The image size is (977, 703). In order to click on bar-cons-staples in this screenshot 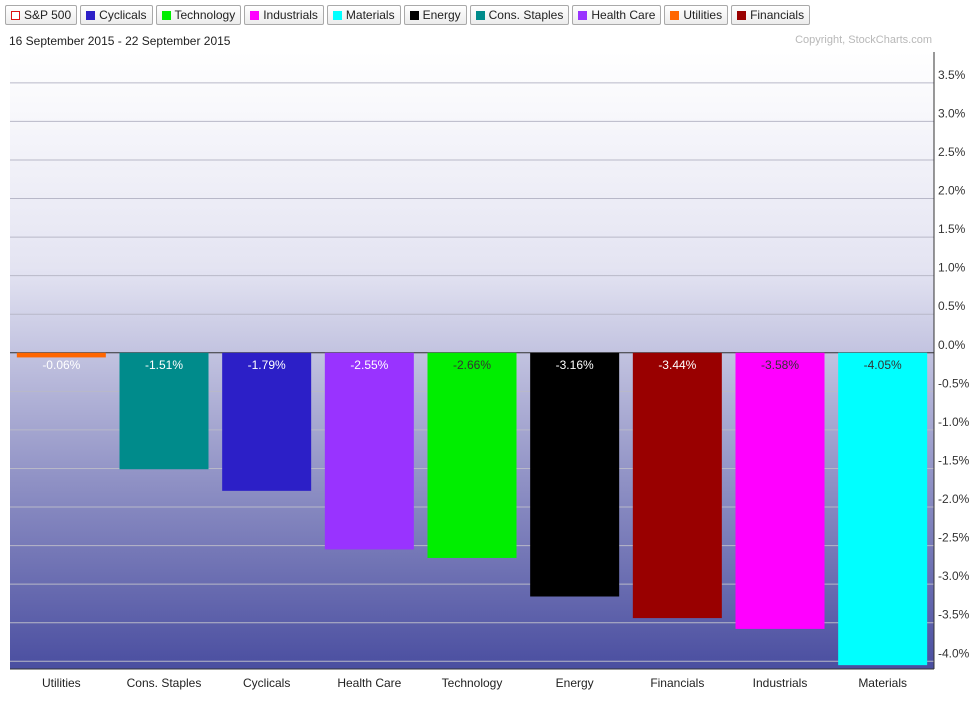, I will do `click(164, 411)`.